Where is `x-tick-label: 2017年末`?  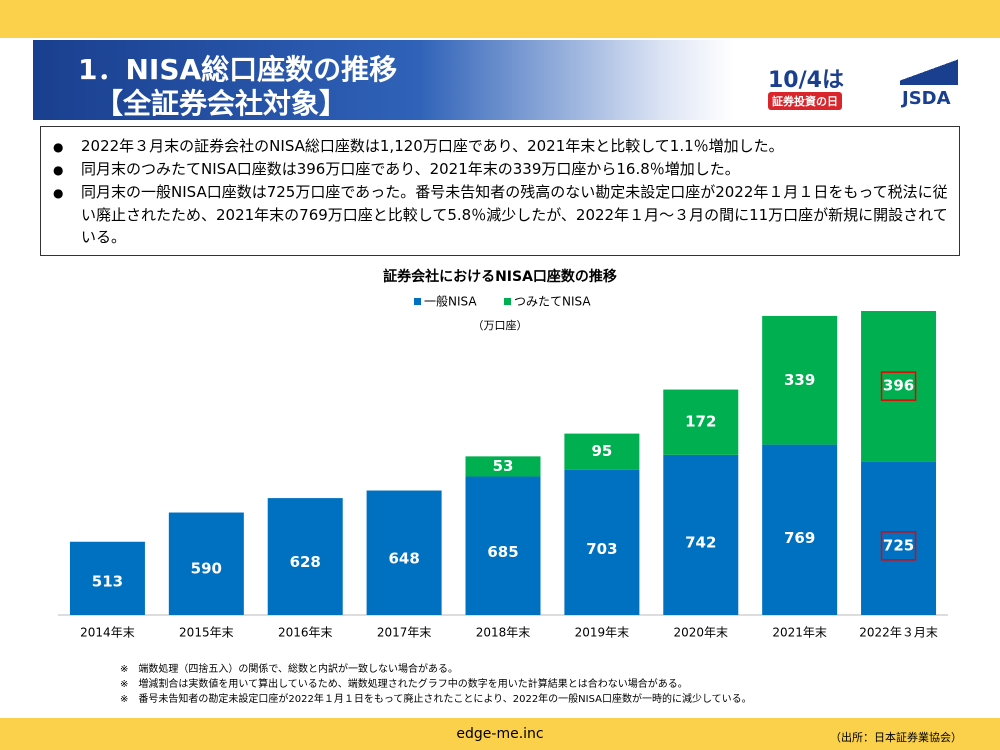 x-tick-label: 2017年末 is located at coordinates (404, 633).